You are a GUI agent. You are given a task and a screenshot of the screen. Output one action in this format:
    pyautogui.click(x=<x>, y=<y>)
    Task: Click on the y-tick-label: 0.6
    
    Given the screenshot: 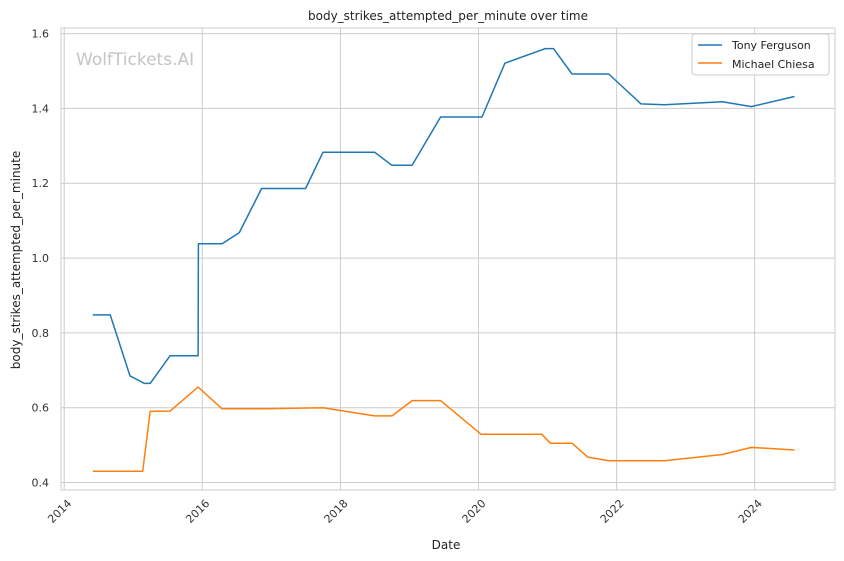 What is the action you would take?
    pyautogui.click(x=41, y=408)
    